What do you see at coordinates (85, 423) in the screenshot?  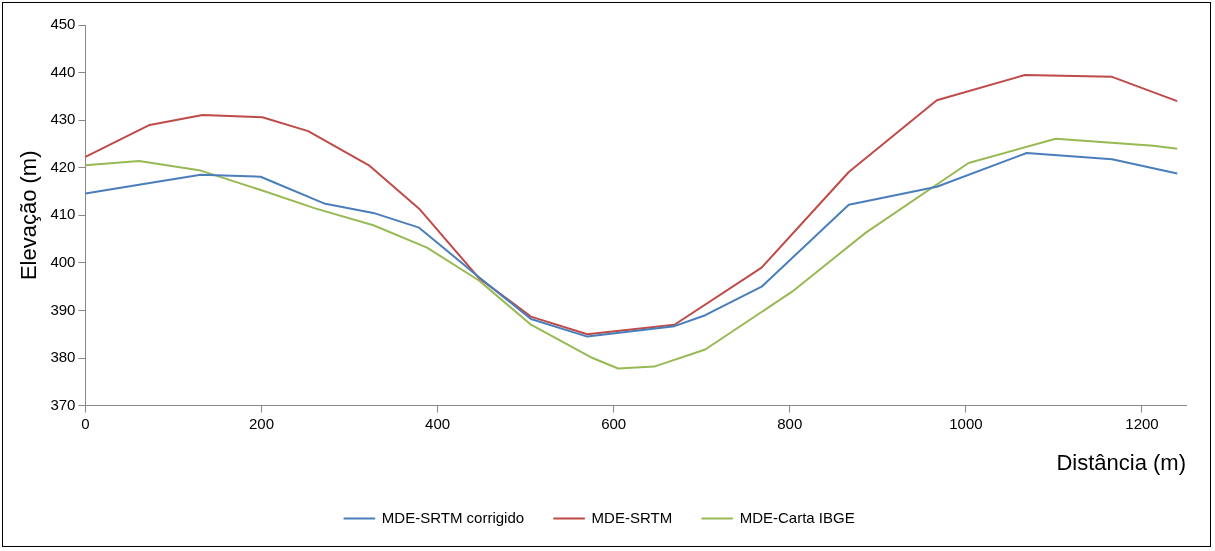 I see `x-tick-label: 0` at bounding box center [85, 423].